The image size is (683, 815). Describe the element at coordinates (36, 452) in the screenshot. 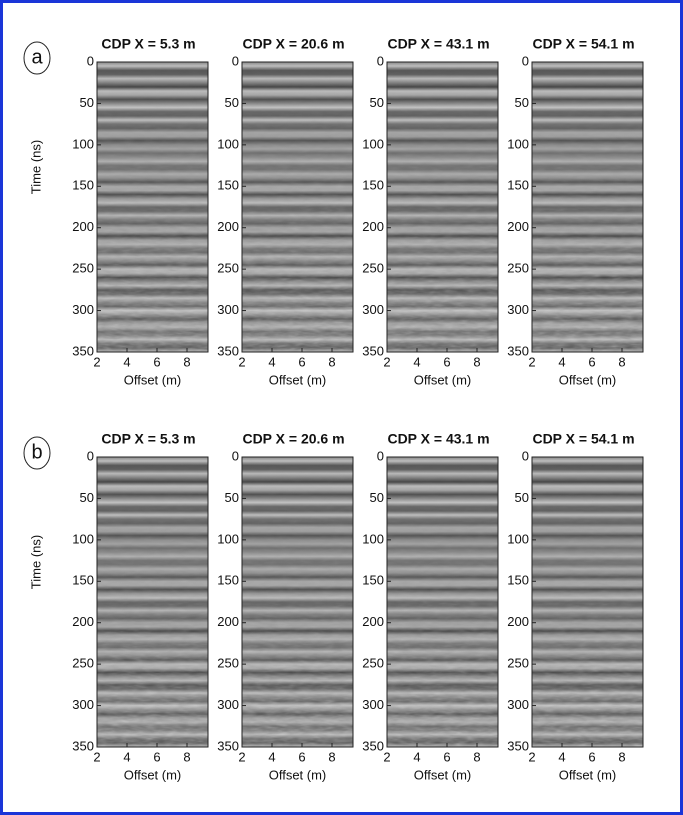

I see `panel-label: b` at that location.